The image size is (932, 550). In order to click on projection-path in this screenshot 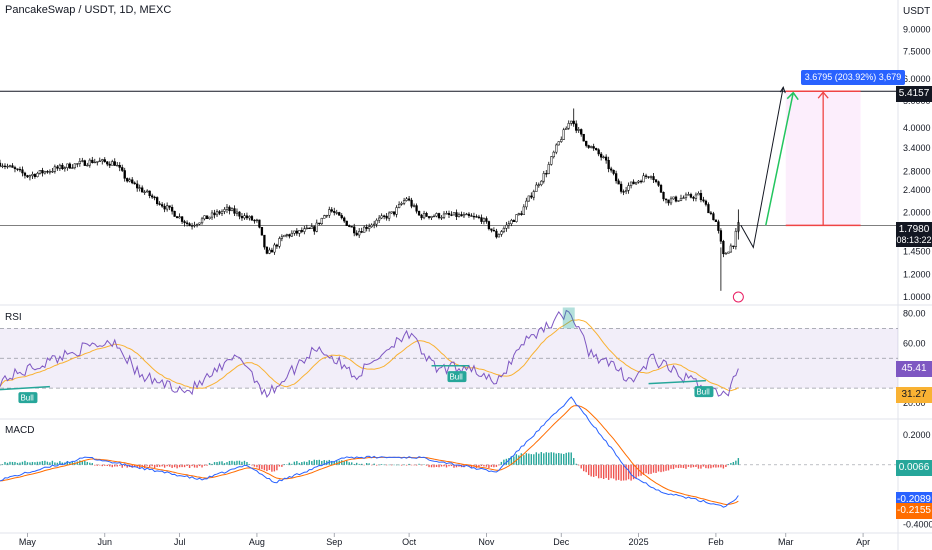, I will do `click(762, 168)`.